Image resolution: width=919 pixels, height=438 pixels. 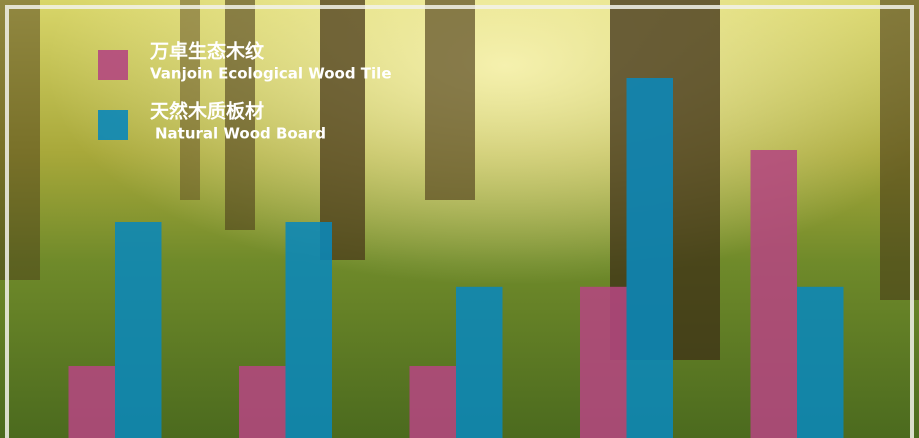 I want to click on legend-label-en: Vanjoin Ecological Wood Tile, so click(x=271, y=74).